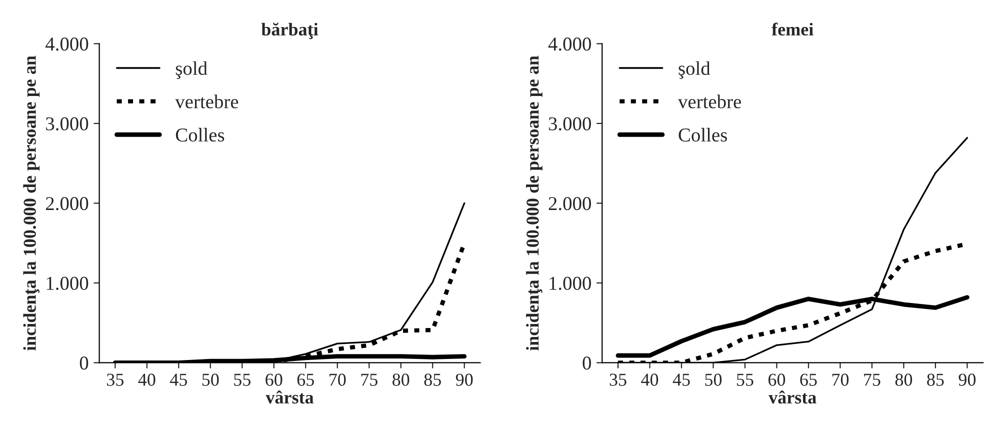 Image resolution: width=993 pixels, height=437 pixels. What do you see at coordinates (289, 31) in the screenshot?
I see `chart-title: bărbaţi` at bounding box center [289, 31].